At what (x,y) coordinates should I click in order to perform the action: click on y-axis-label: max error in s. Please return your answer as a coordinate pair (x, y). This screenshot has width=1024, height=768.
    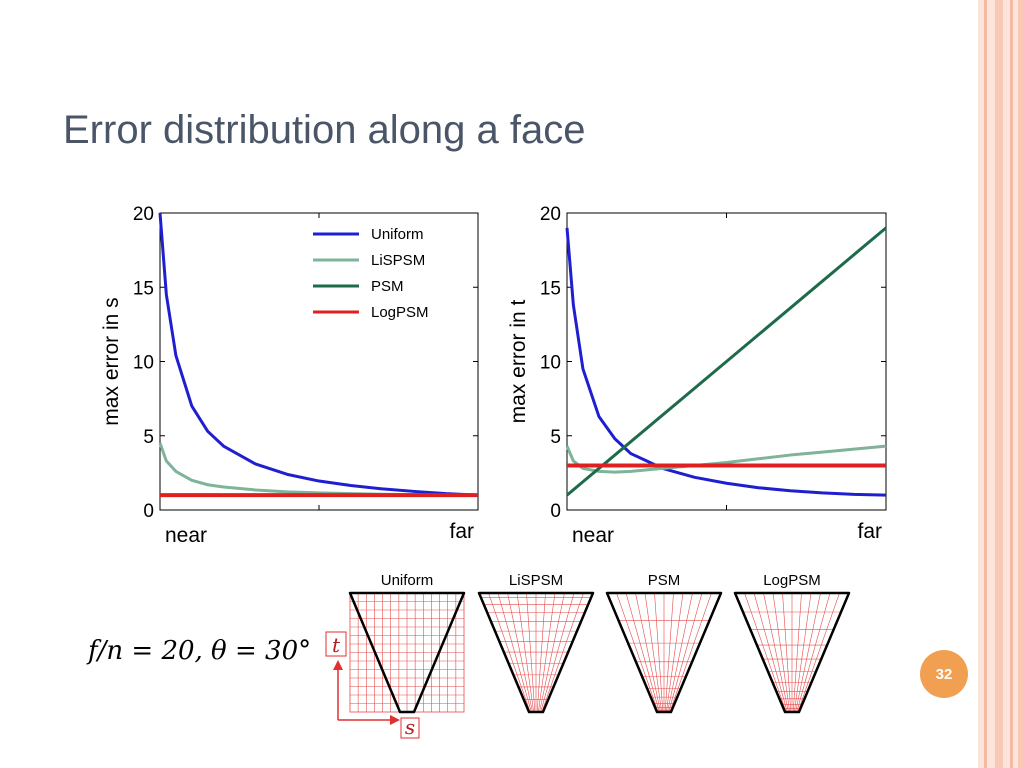
    Looking at the image, I should click on (111, 361).